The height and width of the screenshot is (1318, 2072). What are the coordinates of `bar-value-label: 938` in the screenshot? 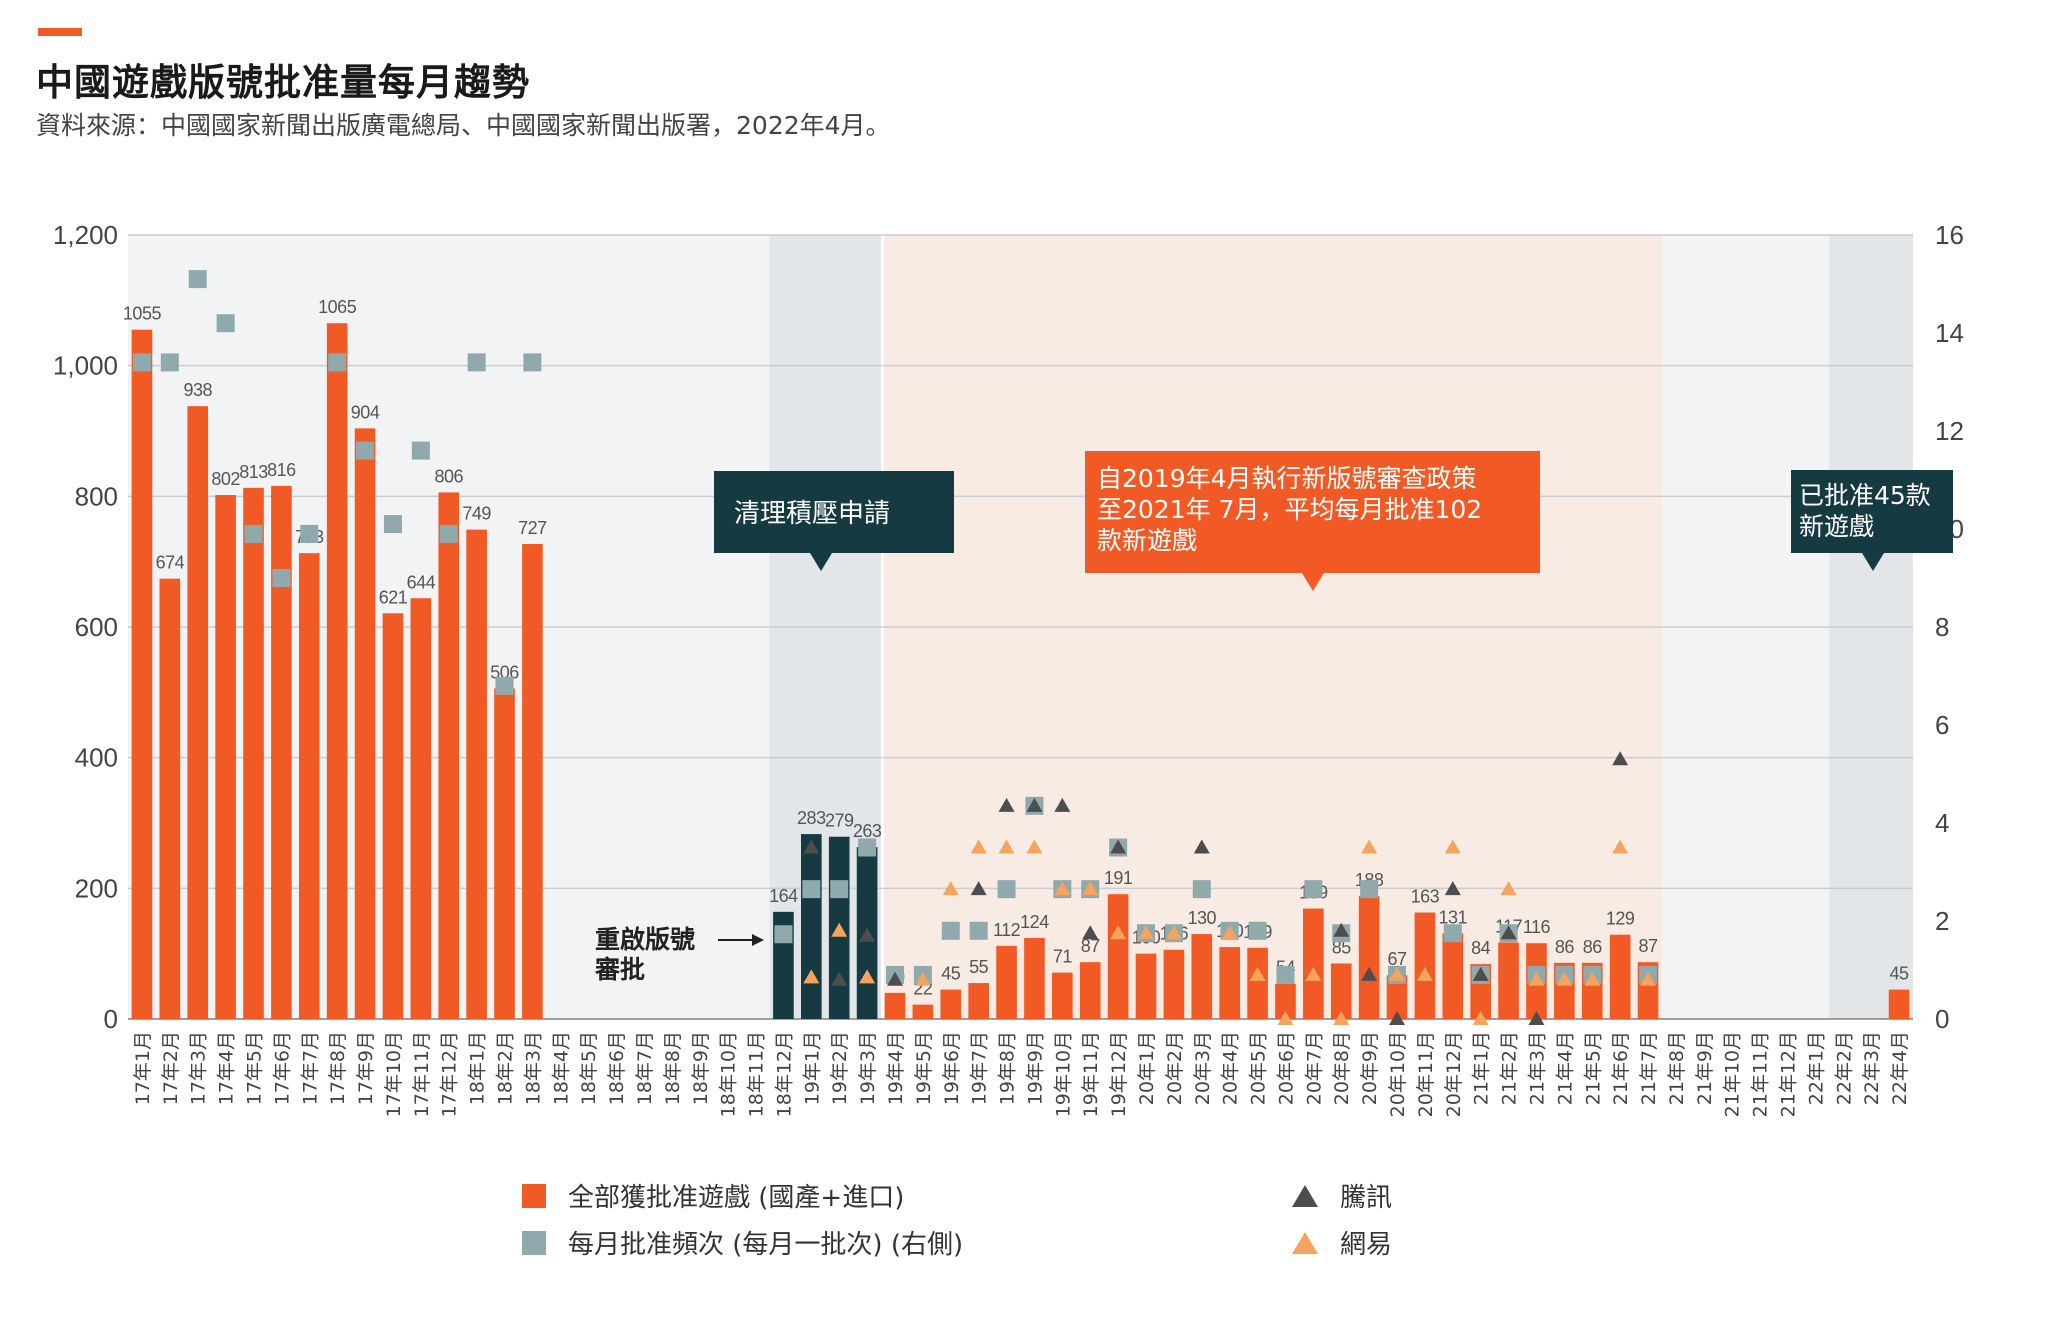 It's located at (197, 390).